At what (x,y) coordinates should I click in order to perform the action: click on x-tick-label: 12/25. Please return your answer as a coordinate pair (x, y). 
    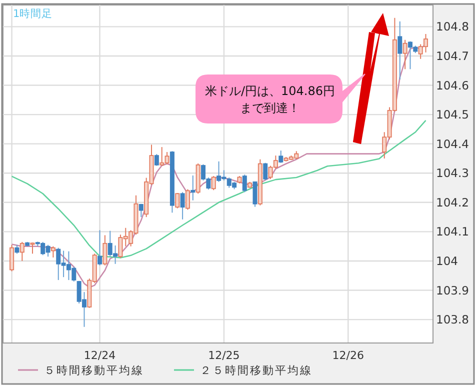
    Looking at the image, I should click on (224, 355).